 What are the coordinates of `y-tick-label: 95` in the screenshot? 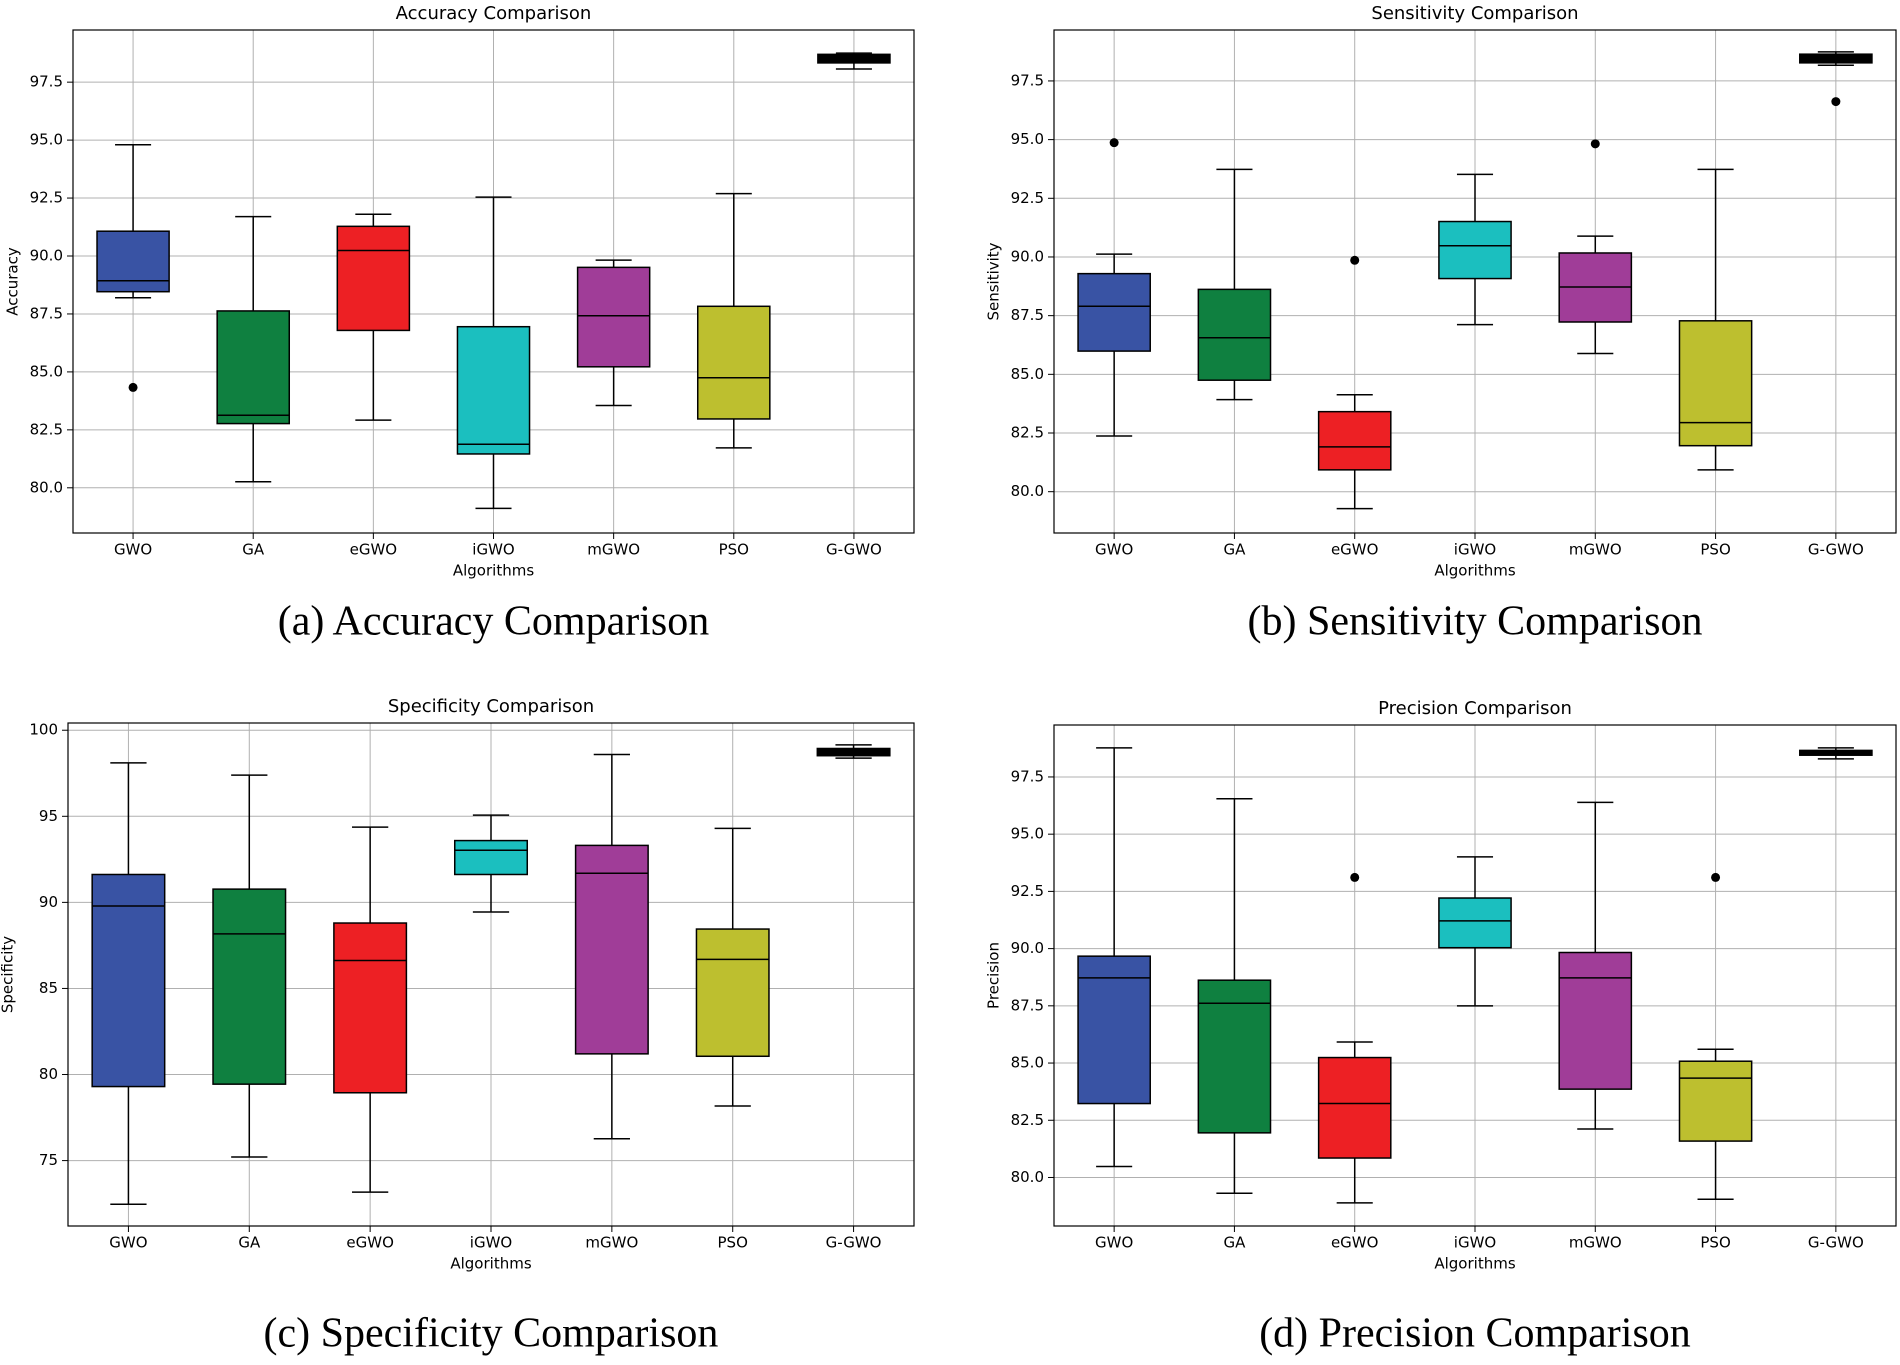 It's located at (48, 816).